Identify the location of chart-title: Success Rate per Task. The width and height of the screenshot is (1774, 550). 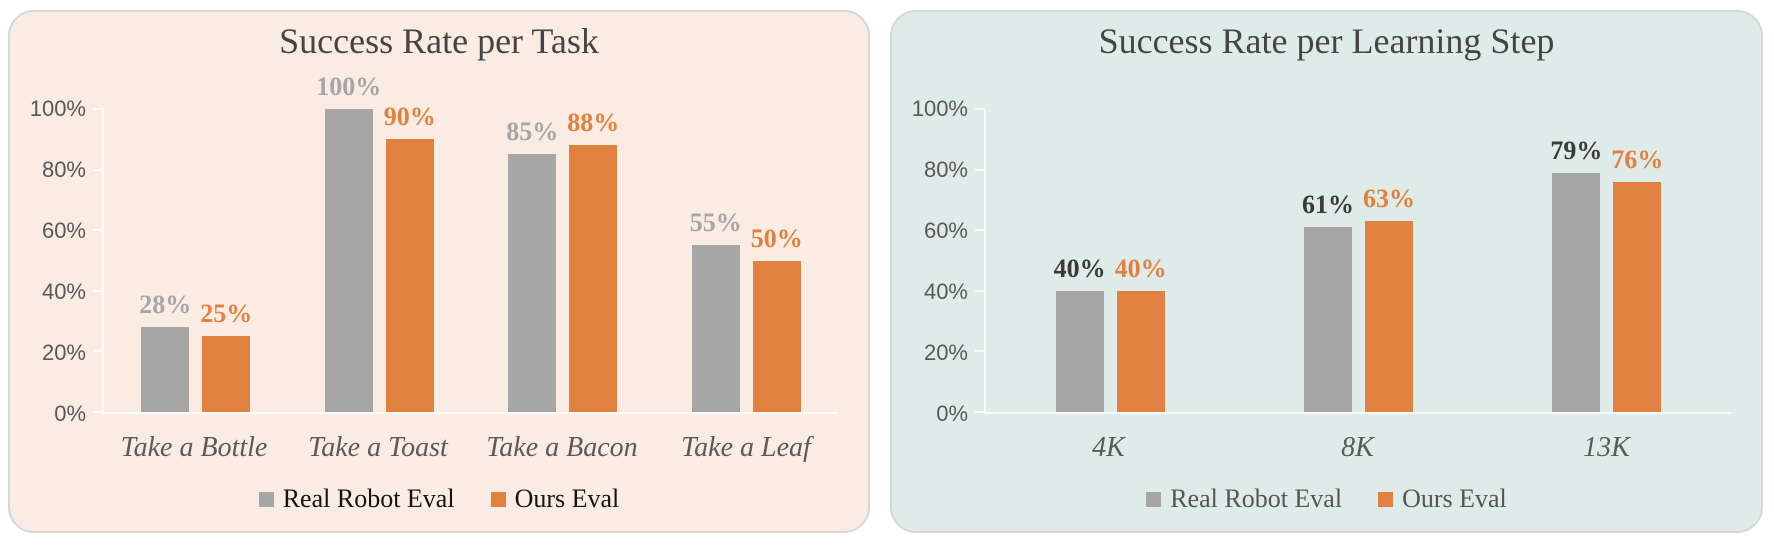
(439, 41).